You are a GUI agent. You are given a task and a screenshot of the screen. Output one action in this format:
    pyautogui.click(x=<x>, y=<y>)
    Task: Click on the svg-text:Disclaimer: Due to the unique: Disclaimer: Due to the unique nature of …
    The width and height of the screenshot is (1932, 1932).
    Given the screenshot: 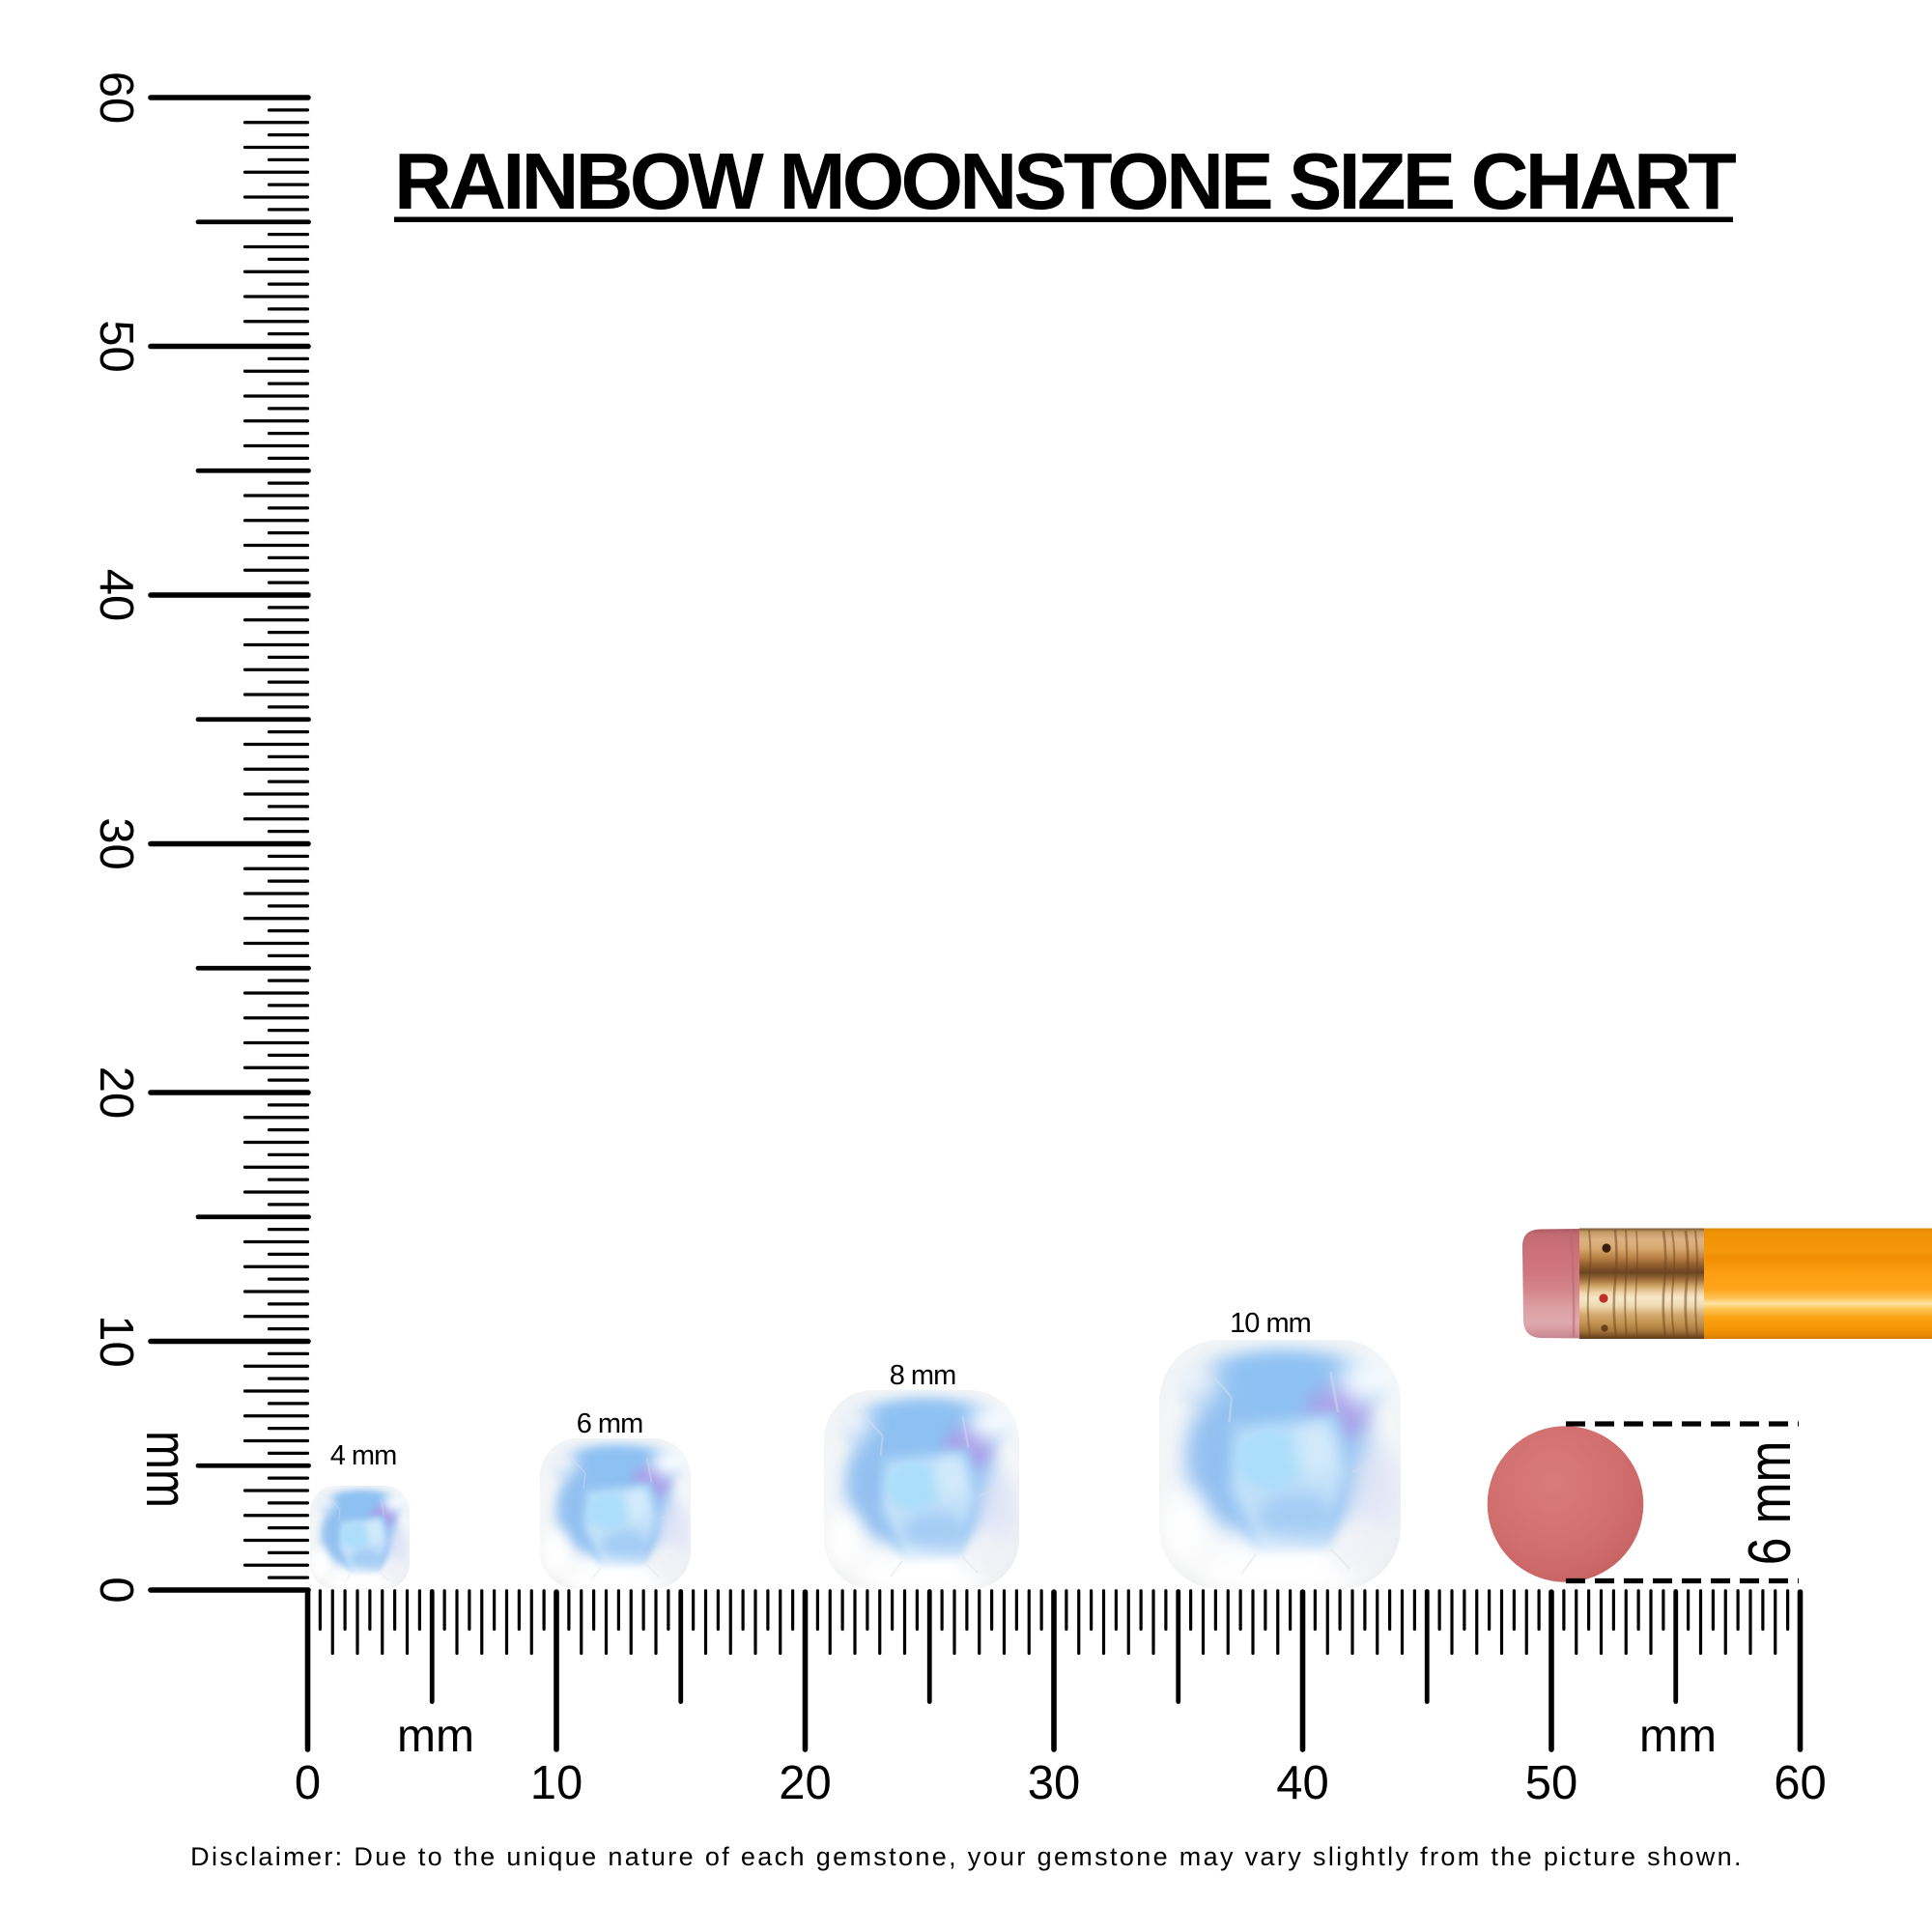 What is the action you would take?
    pyautogui.click(x=967, y=1856)
    